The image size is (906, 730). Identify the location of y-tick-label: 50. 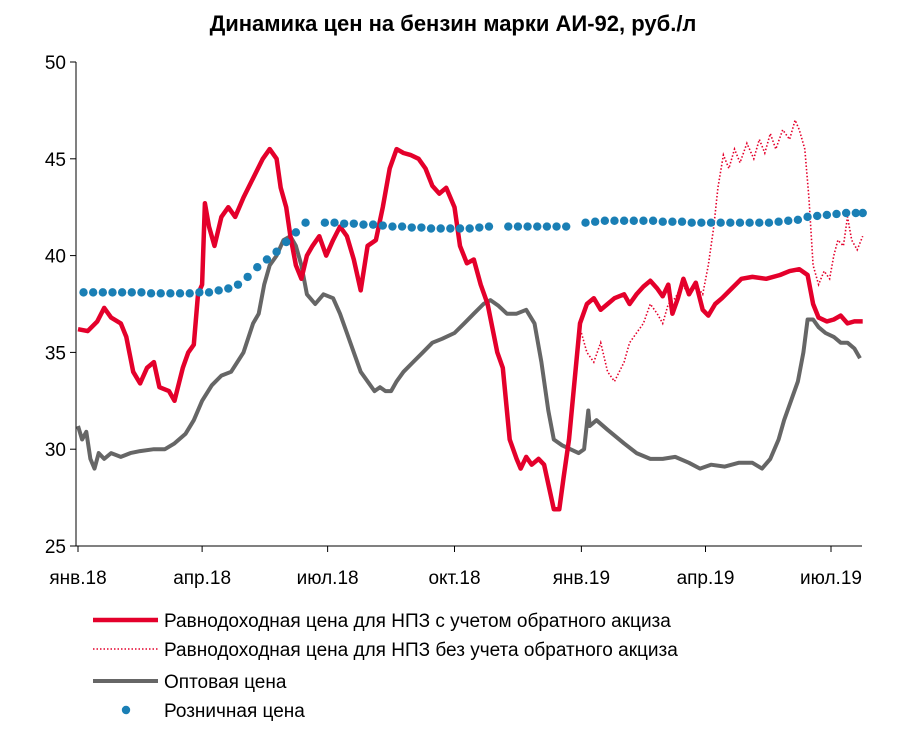
(55, 63).